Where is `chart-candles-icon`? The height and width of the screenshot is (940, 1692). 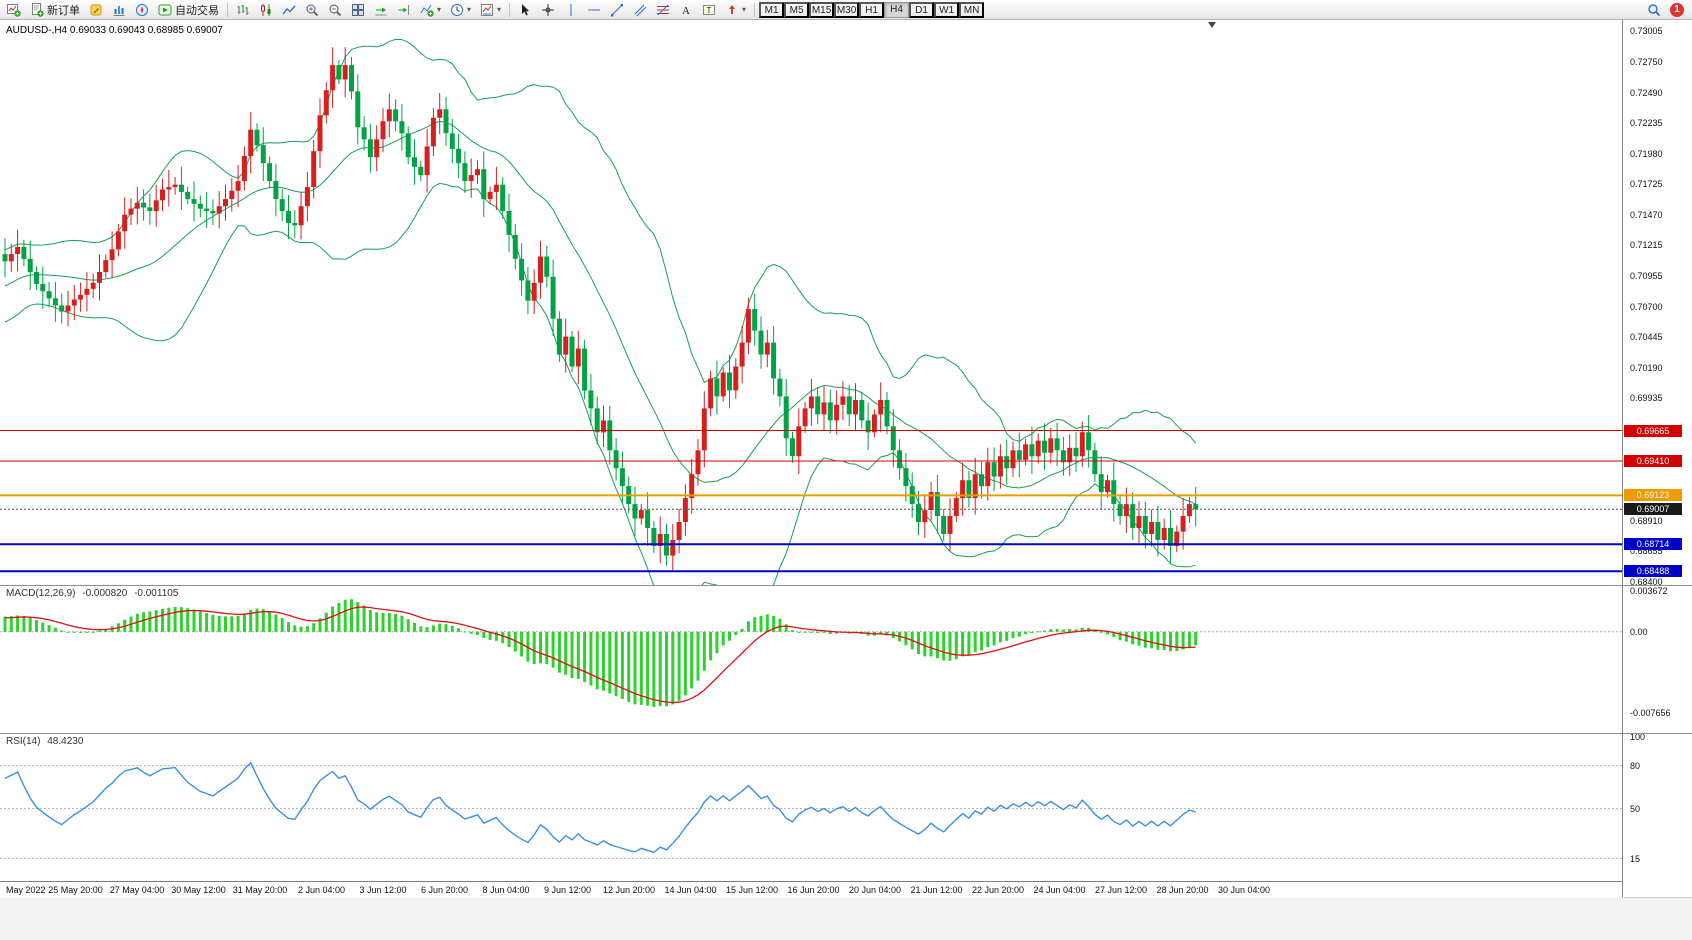
chart-candles-icon is located at coordinates (265, 10).